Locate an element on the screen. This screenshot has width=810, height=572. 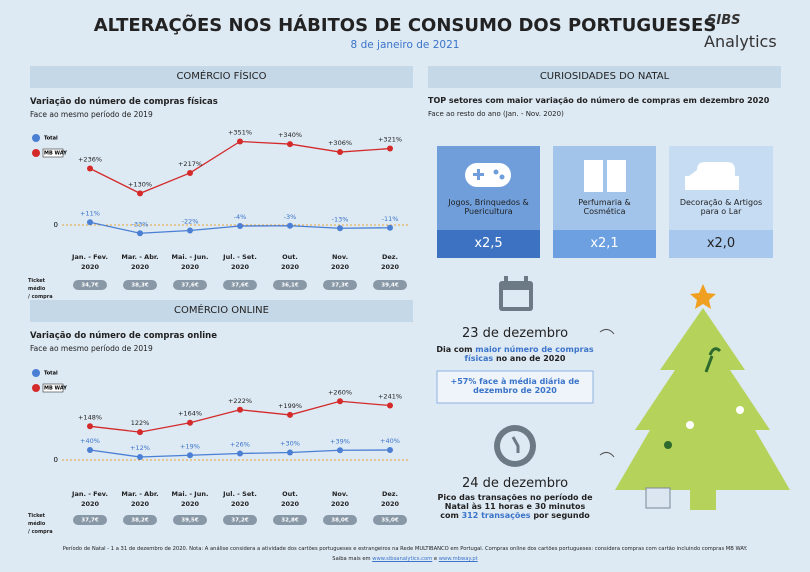
ticket-value: 38,2€ is located at coordinates (140, 521).